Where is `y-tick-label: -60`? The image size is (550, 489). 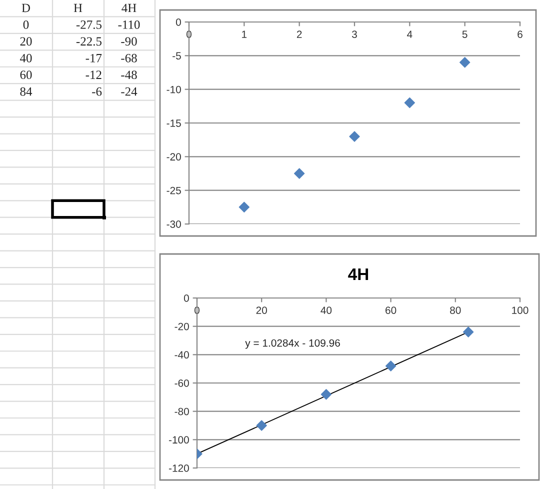
y-tick-label: -60 is located at coordinates (181, 383).